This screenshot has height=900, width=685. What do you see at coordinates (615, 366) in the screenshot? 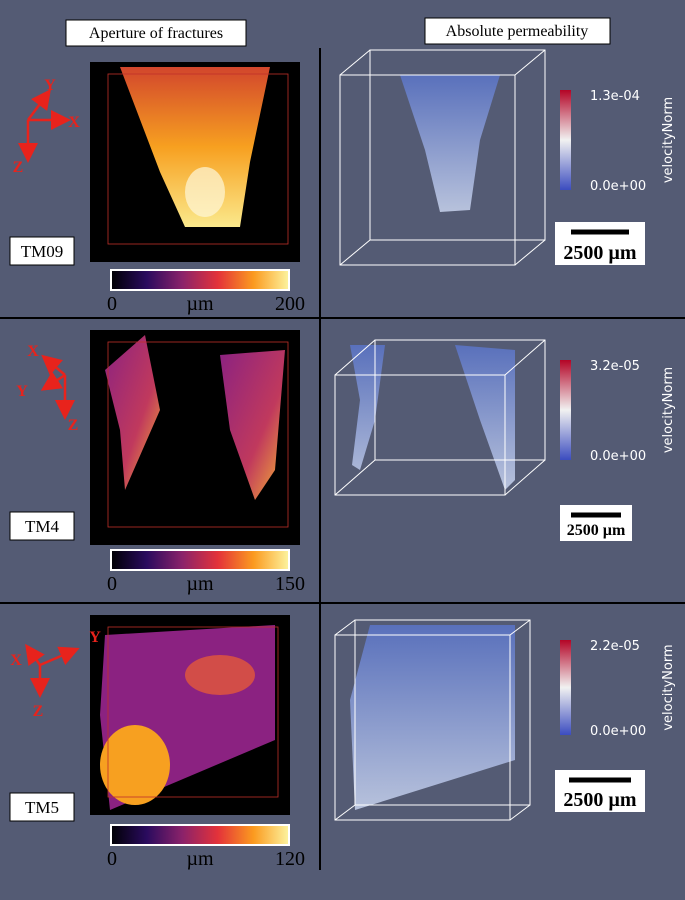
I see `velocity-max: 3.2e-05` at bounding box center [615, 366].